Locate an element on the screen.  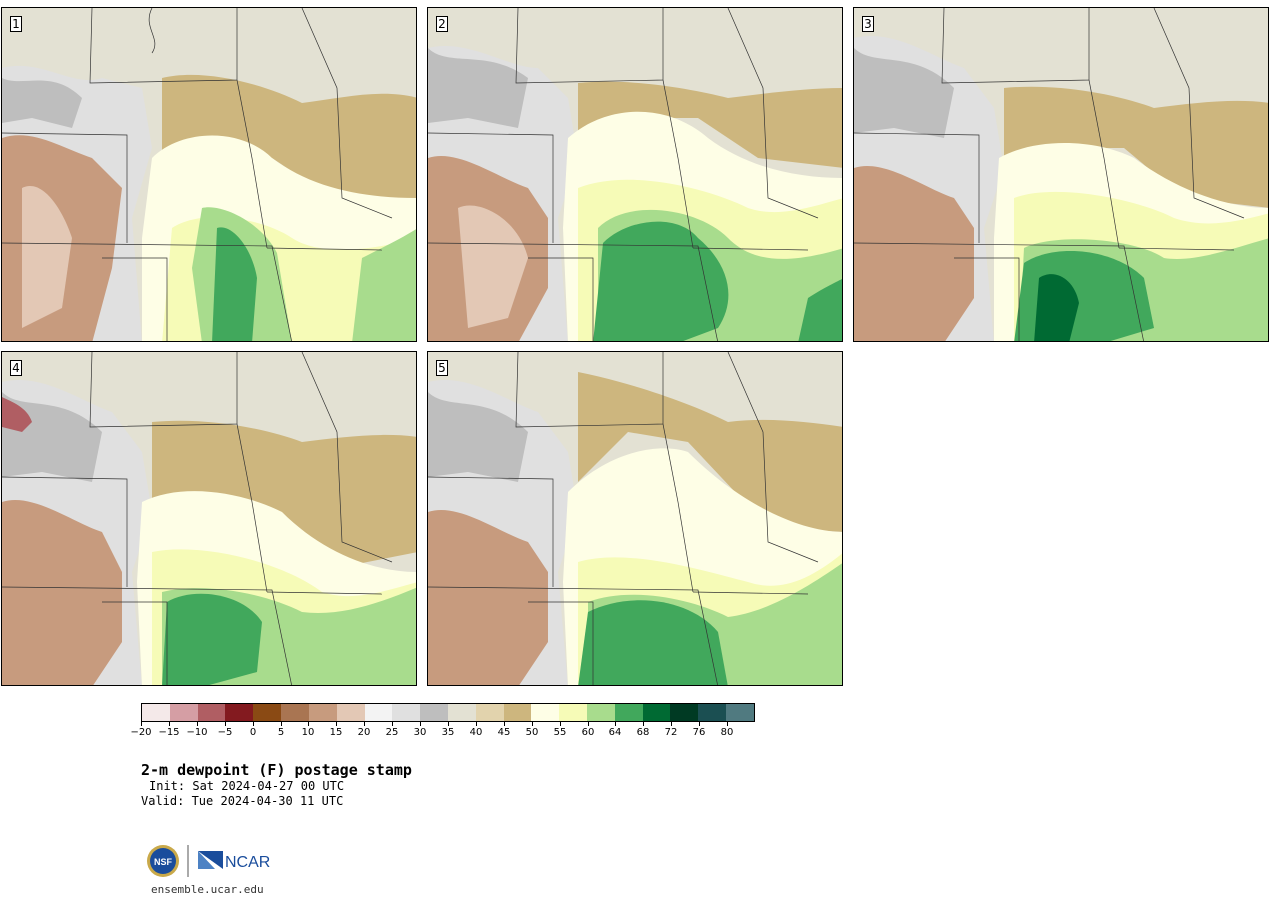
colorbar-tick-label: 10 is located at coordinates (308, 732).